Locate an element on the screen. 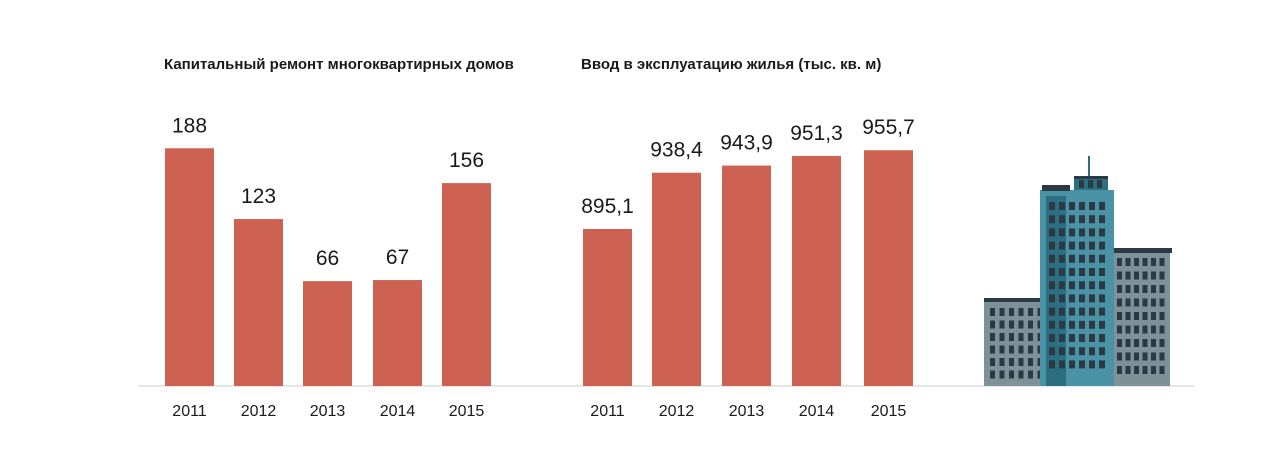 The width and height of the screenshot is (1280, 460). value-label-housing-2012: 938,4 is located at coordinates (676, 150).